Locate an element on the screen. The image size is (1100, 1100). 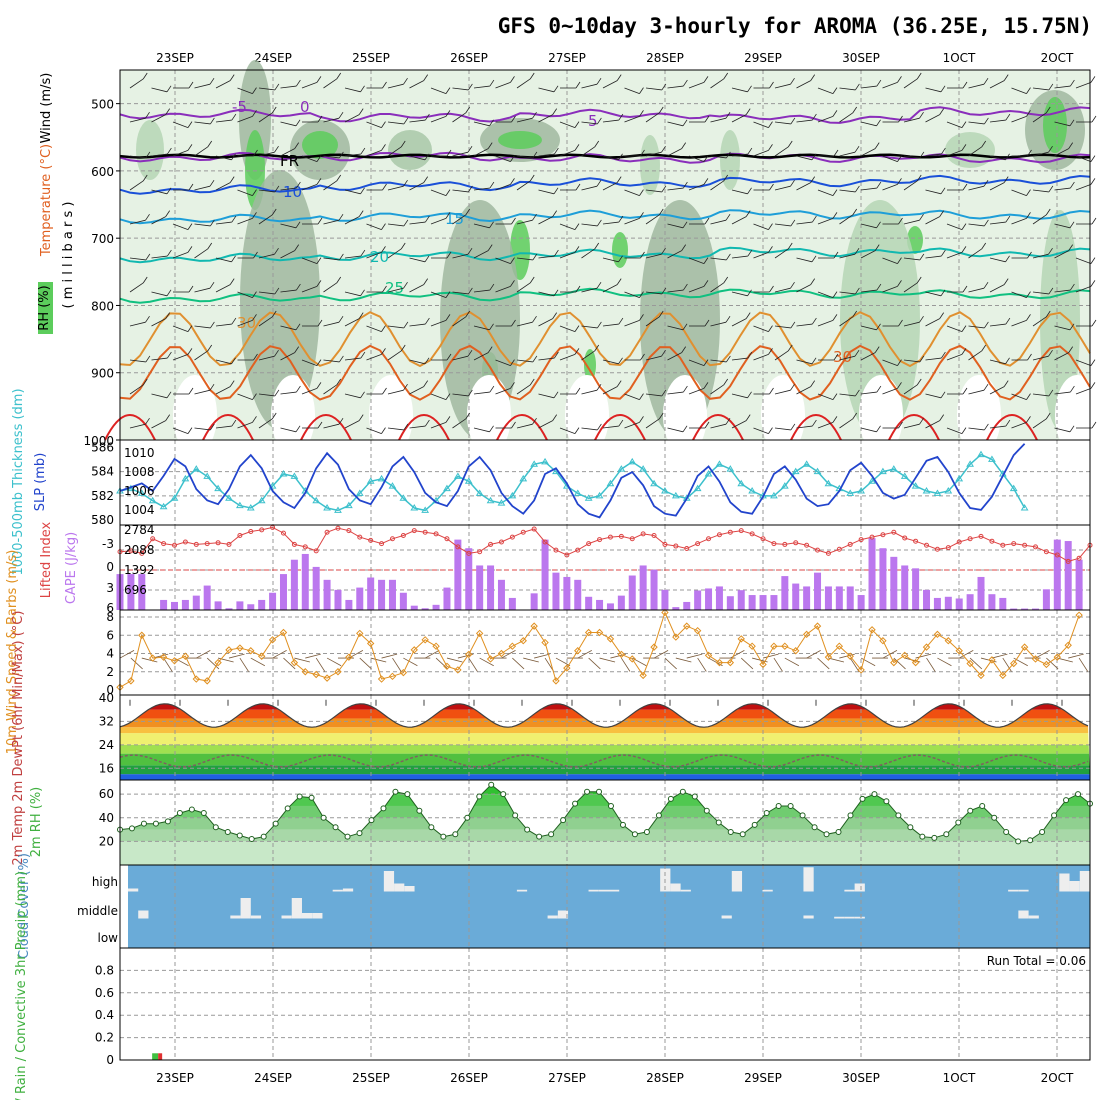
temp-tick: 24 is located at coordinates (106, 745).